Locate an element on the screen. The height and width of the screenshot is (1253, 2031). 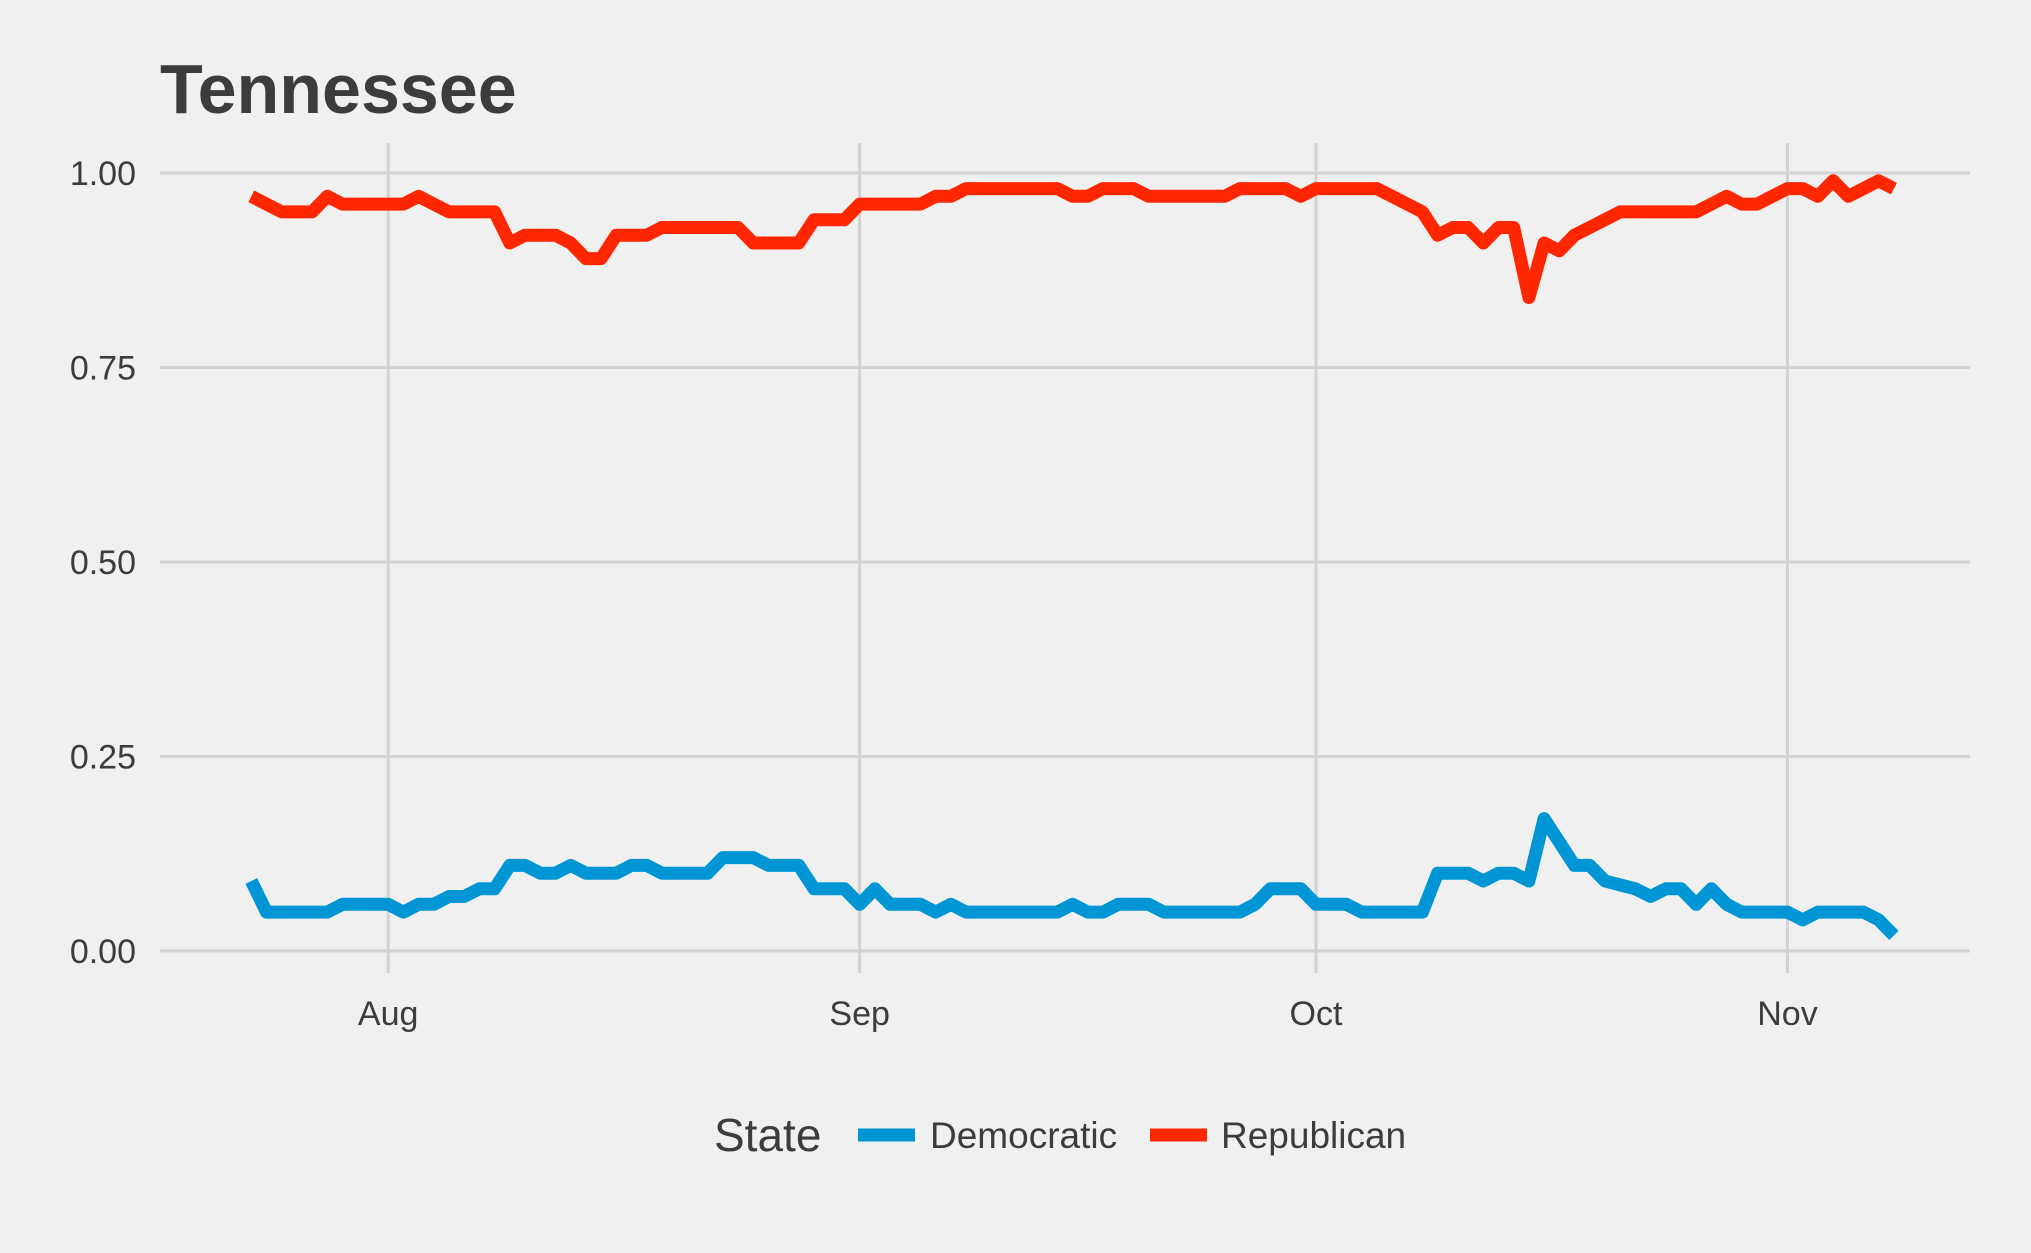
x-axis-tick-labels: Aug Sep Oct Nov is located at coordinates (1088, 1014).